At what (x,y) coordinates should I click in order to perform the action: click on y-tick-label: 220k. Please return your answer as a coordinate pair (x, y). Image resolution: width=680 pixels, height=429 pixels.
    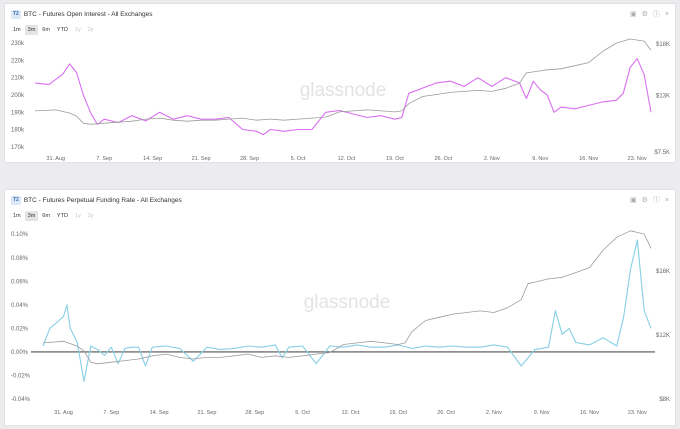
    Looking at the image, I should click on (18, 61).